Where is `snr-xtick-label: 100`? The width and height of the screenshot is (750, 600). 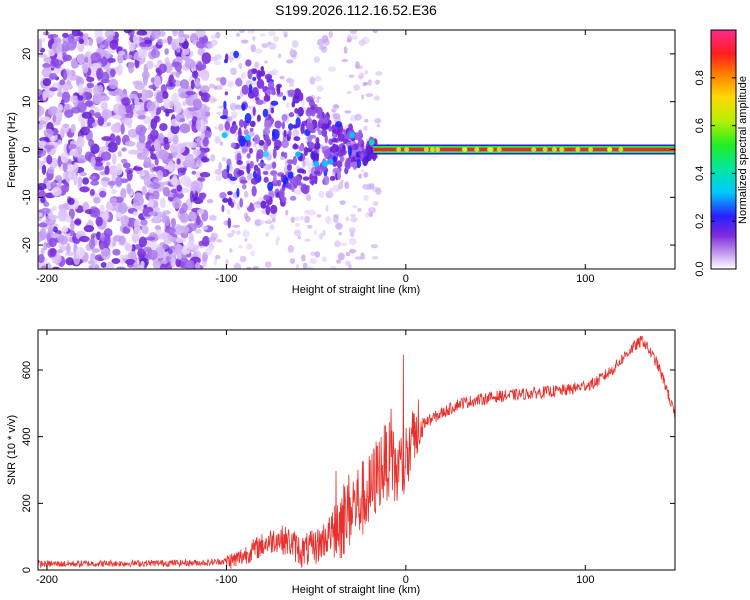 snr-xtick-label: 100 is located at coordinates (585, 580).